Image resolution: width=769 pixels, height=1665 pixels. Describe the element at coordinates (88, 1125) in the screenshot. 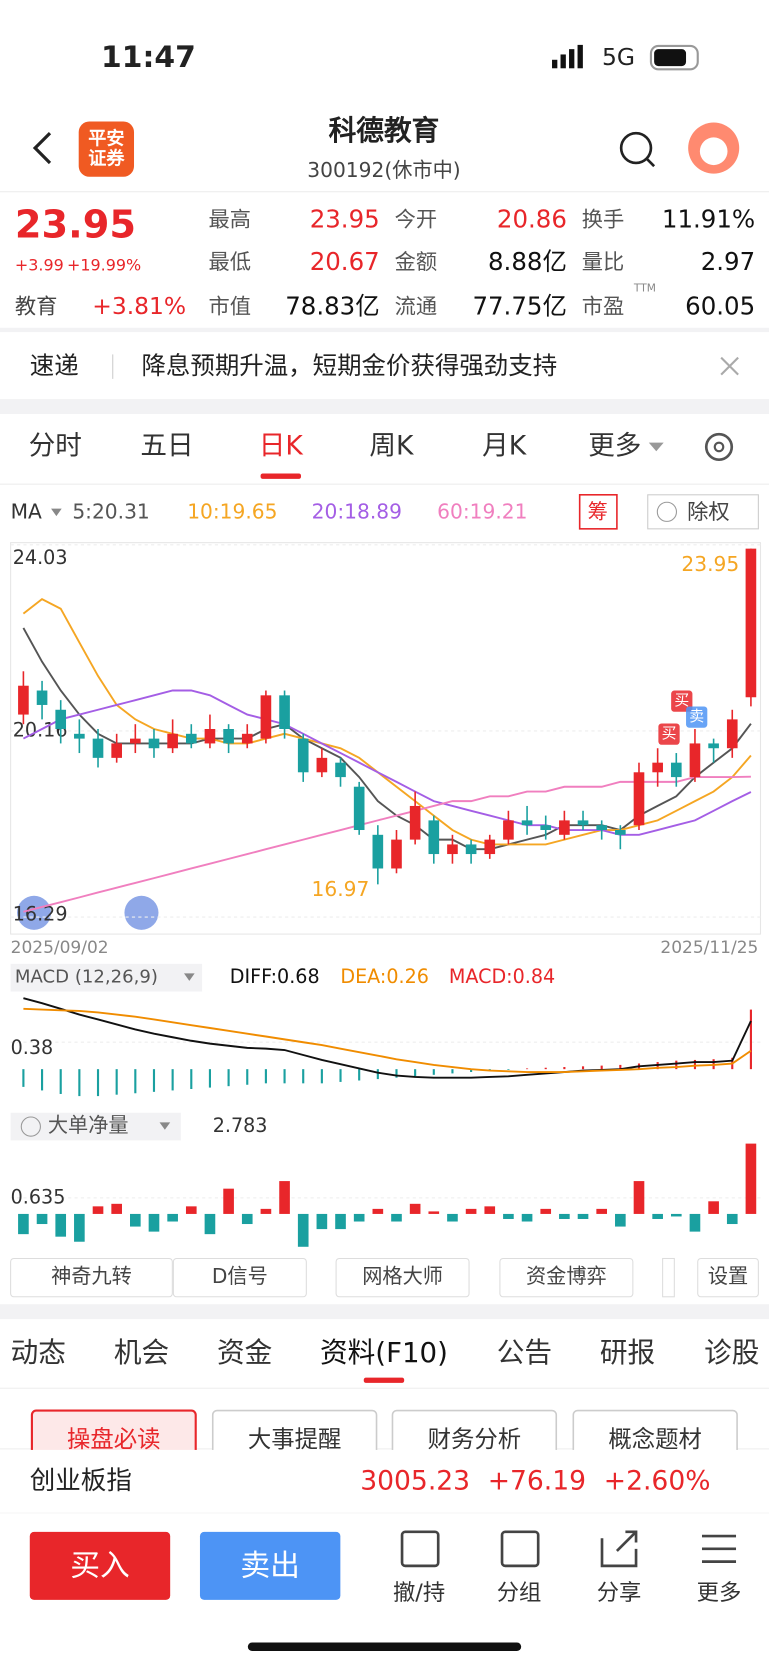

I see `flow-title: 大单净量` at that location.